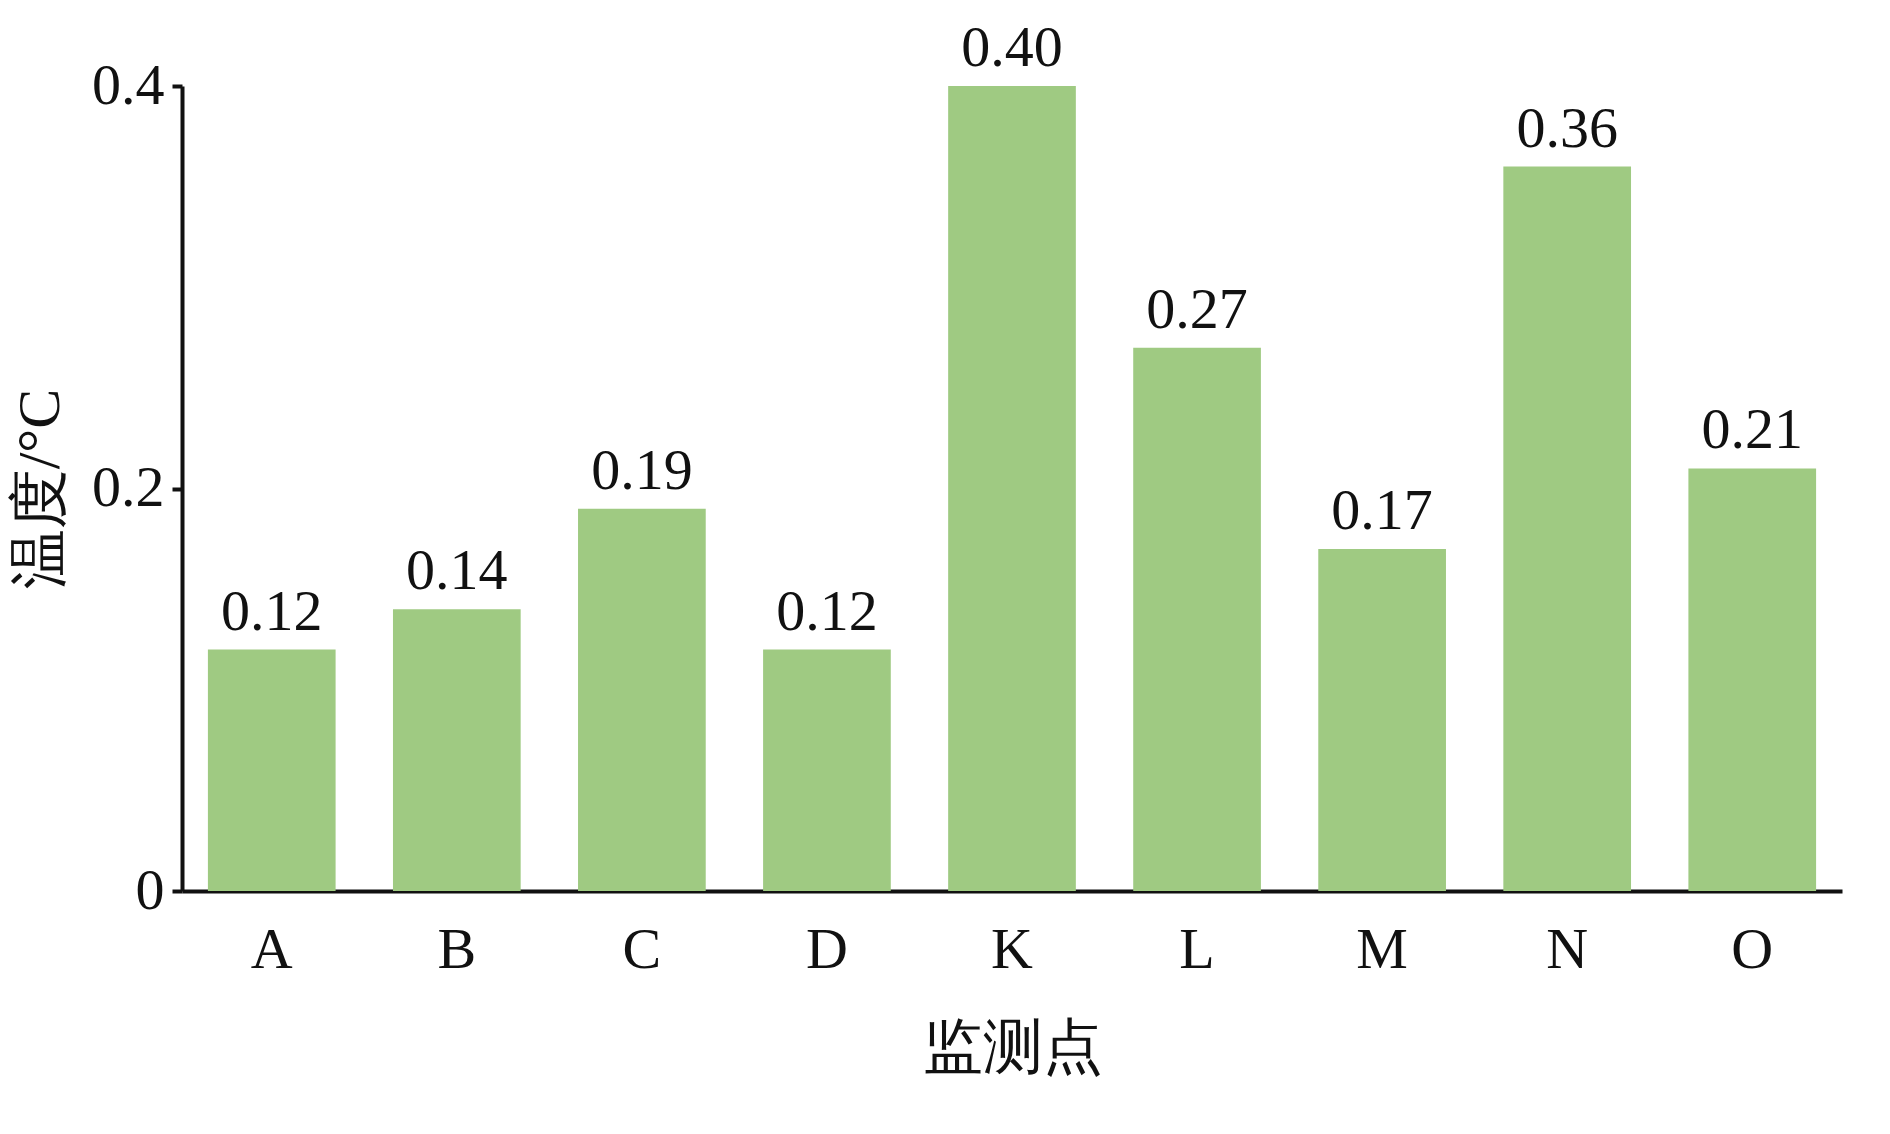 Image resolution: width=1890 pixels, height=1134 pixels. What do you see at coordinates (826, 948) in the screenshot?
I see `x-tick-label: D` at bounding box center [826, 948].